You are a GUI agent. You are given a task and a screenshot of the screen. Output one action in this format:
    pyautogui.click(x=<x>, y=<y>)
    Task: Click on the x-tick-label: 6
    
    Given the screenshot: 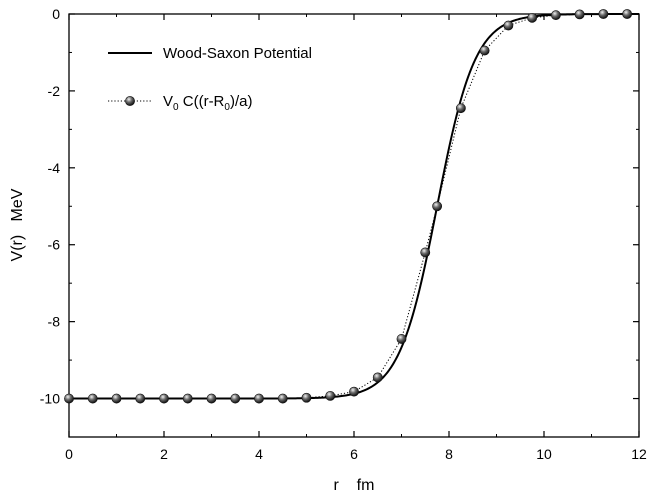 What is the action you would take?
    pyautogui.click(x=354, y=454)
    